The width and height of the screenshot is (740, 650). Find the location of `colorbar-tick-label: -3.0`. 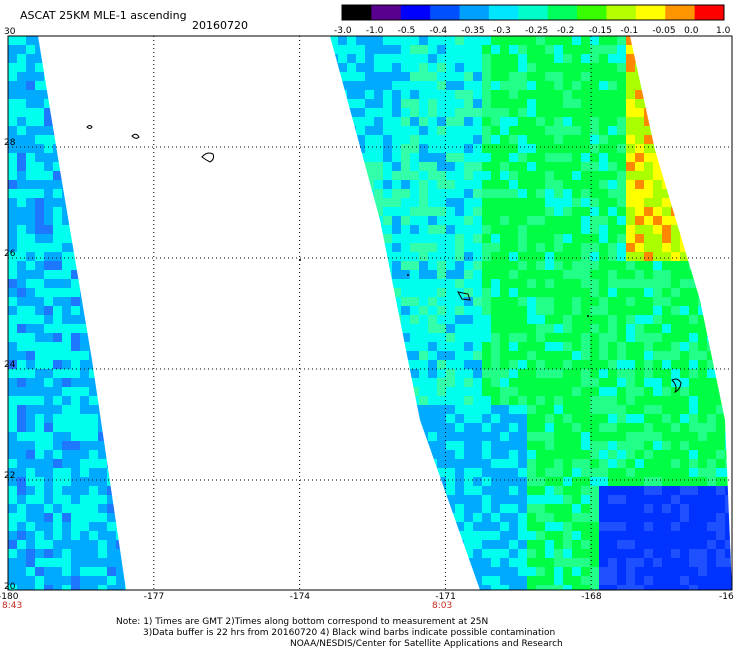

colorbar-tick-label: -3.0 is located at coordinates (343, 31).